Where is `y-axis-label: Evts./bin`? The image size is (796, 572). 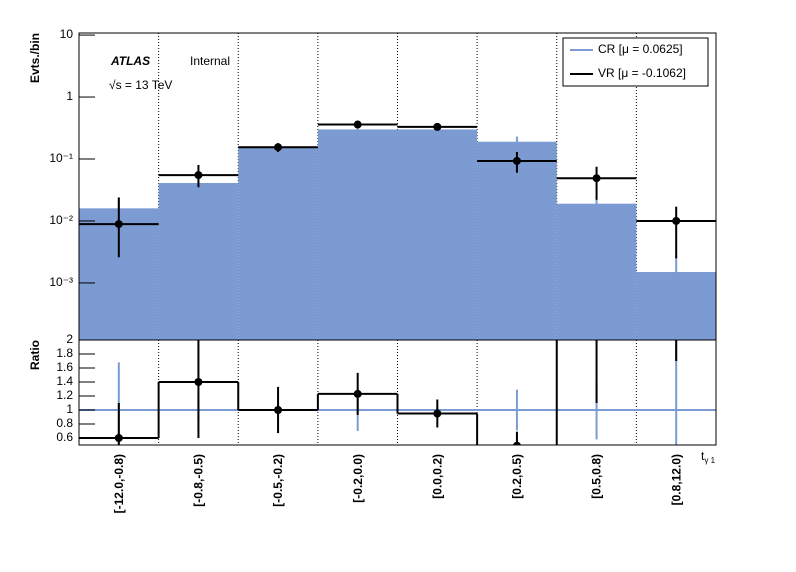
y-axis-label: Evts./bin is located at coordinates (35, 58).